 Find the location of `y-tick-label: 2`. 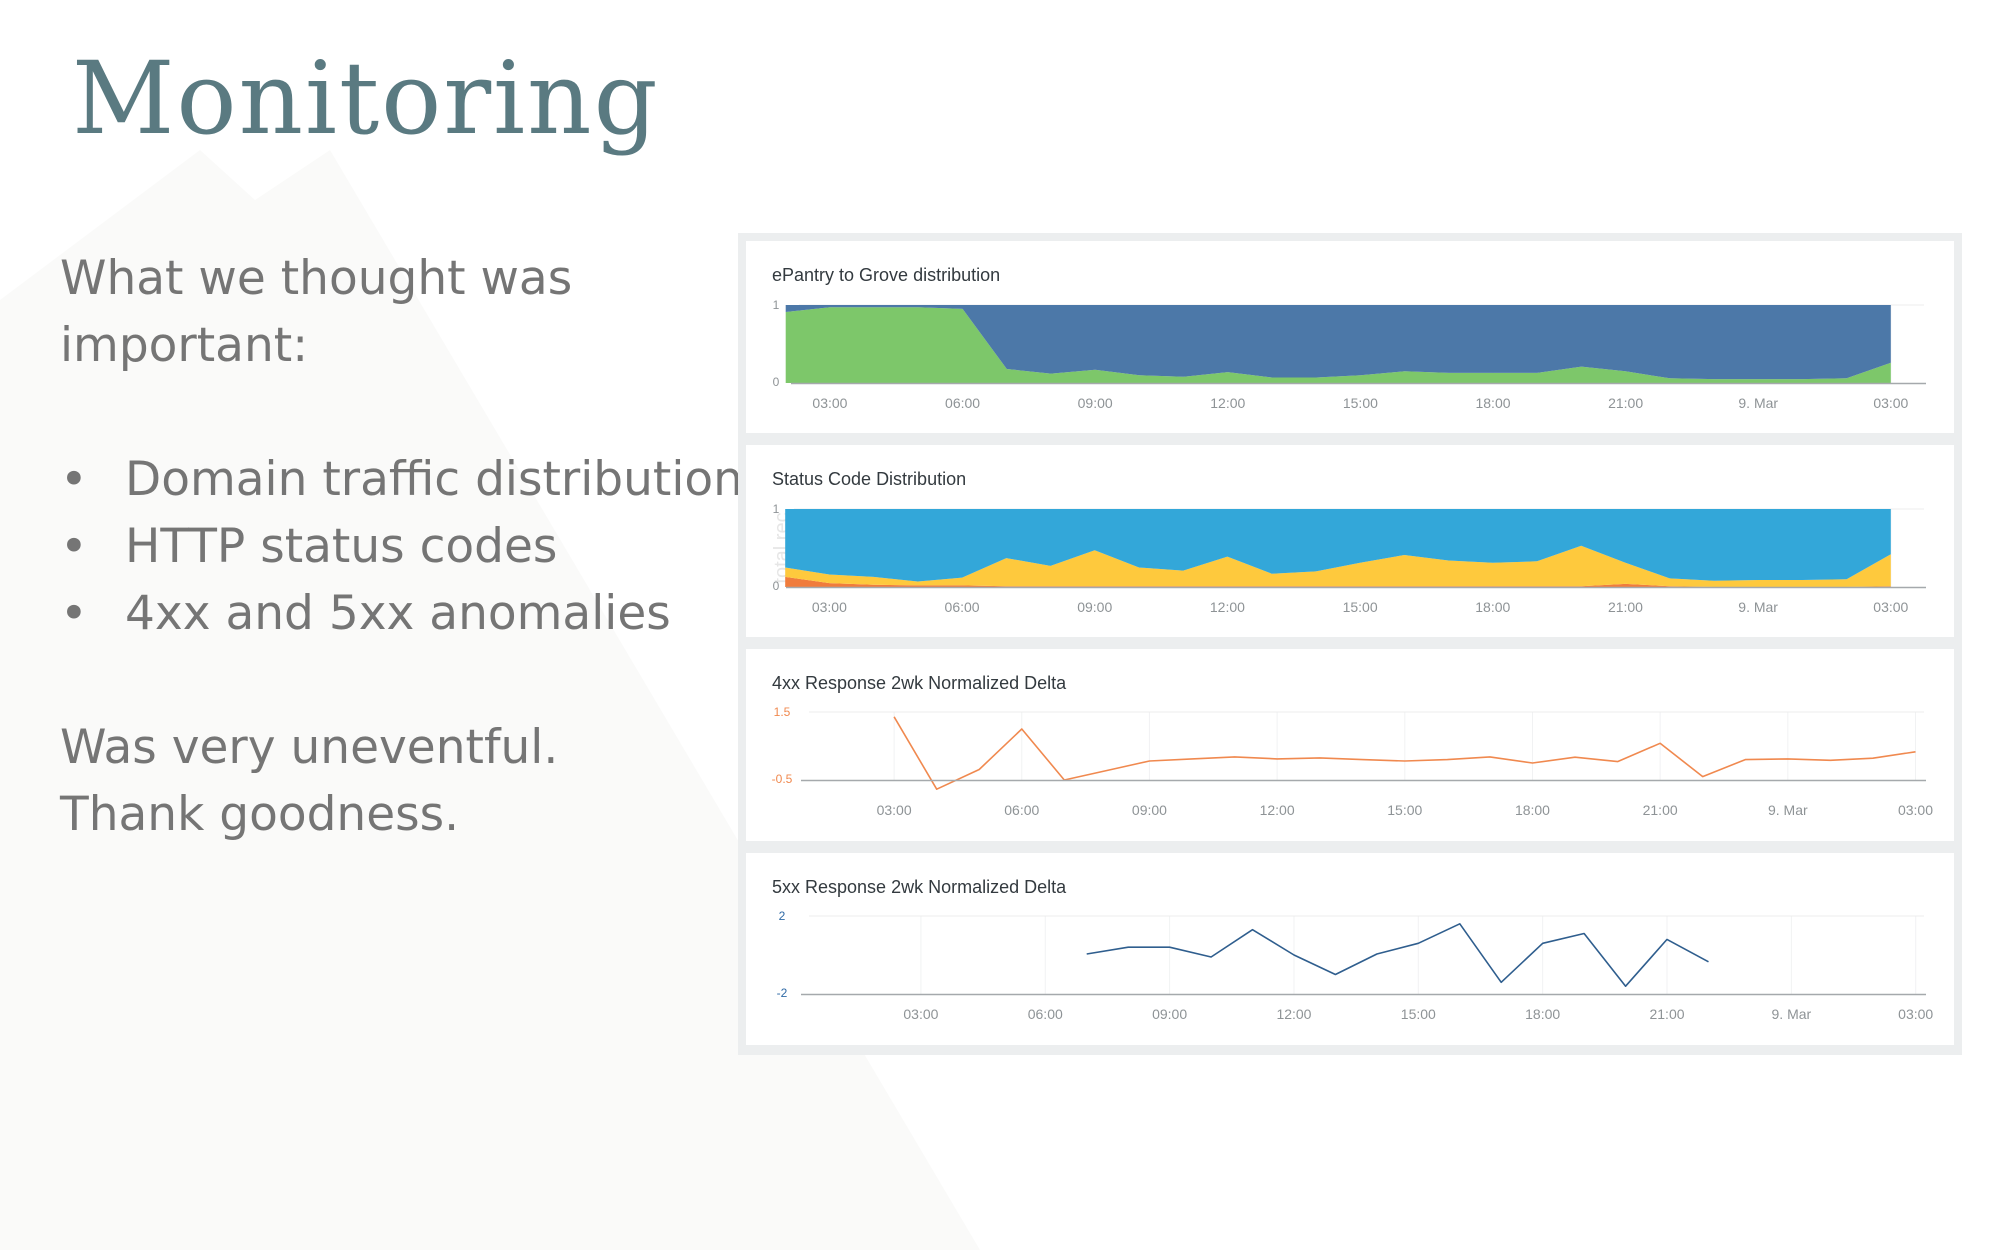

y-tick-label: 2 is located at coordinates (782, 916).